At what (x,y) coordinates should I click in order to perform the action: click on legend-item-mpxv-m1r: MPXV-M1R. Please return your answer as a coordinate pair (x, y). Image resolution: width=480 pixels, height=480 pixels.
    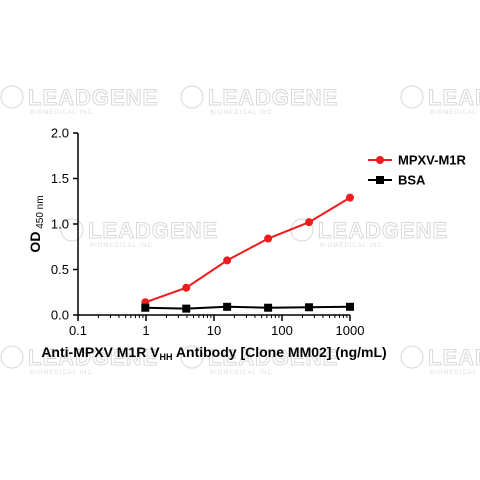
    Looking at the image, I should click on (417, 160).